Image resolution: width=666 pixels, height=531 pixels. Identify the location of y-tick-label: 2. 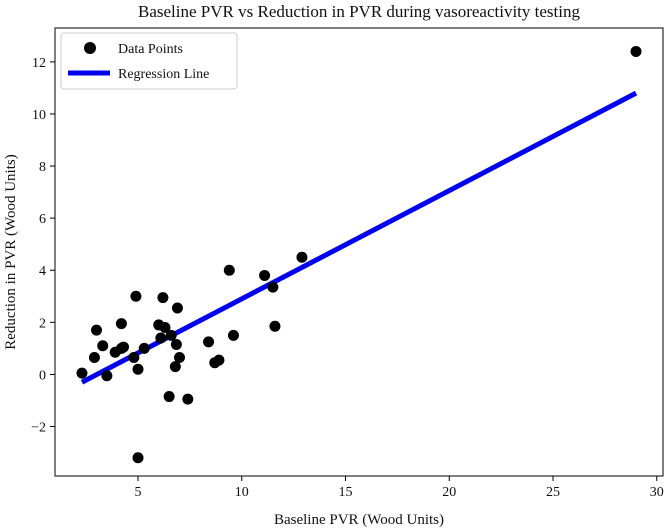
(42, 323).